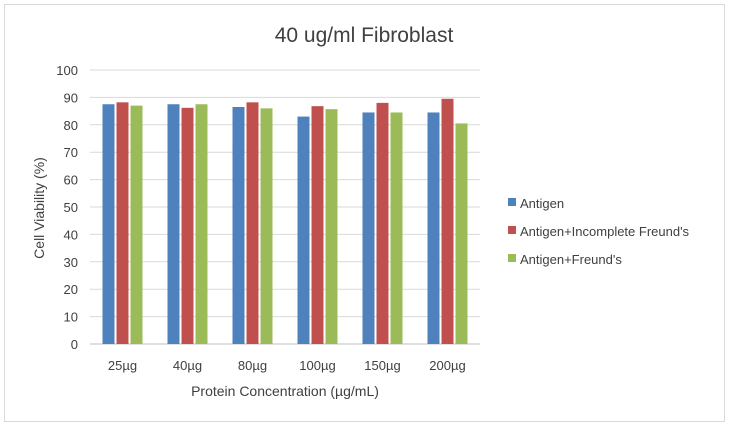 The height and width of the screenshot is (428, 730). What do you see at coordinates (71, 97) in the screenshot?
I see `y-tick-label: 90` at bounding box center [71, 97].